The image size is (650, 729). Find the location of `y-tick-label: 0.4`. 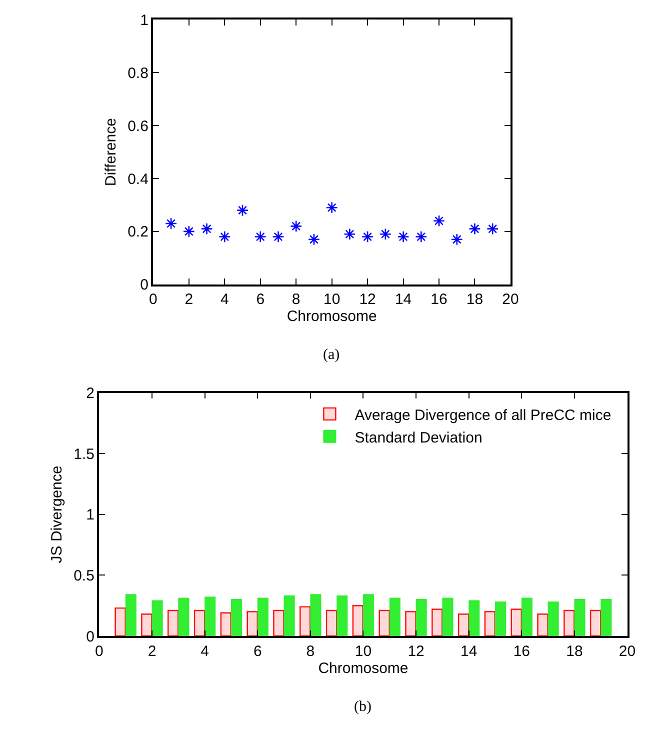

y-tick-label: 0.4 is located at coordinates (138, 179).